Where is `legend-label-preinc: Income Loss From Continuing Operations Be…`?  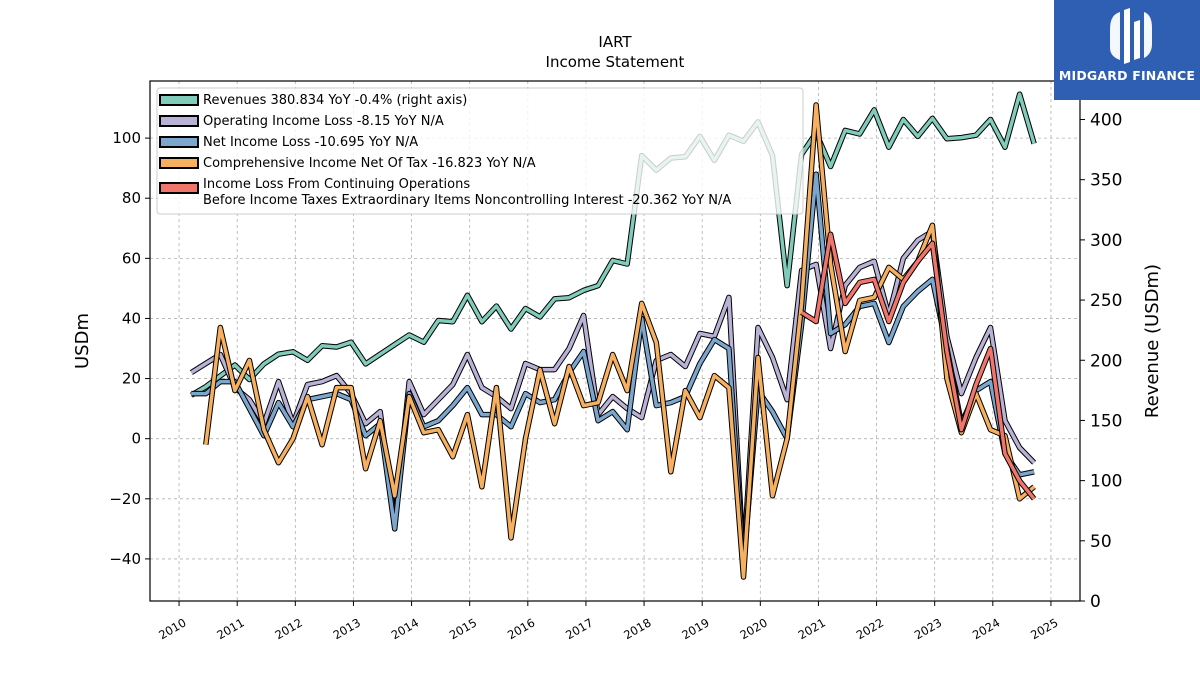 legend-label-preinc: Income Loss From Continuing Operations Be… is located at coordinates (467, 192).